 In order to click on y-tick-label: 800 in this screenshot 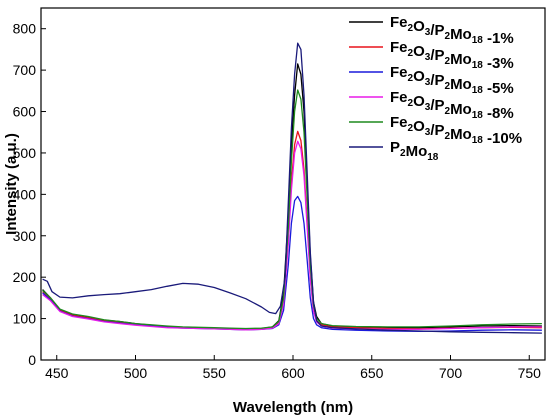, I will do `click(25, 29)`.